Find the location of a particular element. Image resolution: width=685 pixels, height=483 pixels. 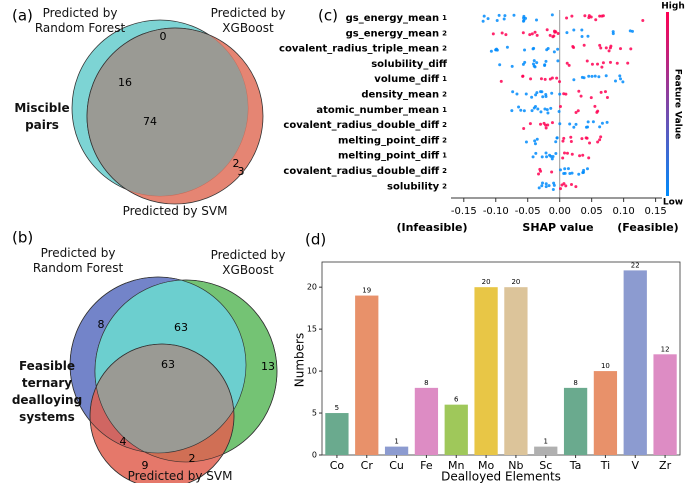

region-count: 74 is located at coordinates (150, 121).